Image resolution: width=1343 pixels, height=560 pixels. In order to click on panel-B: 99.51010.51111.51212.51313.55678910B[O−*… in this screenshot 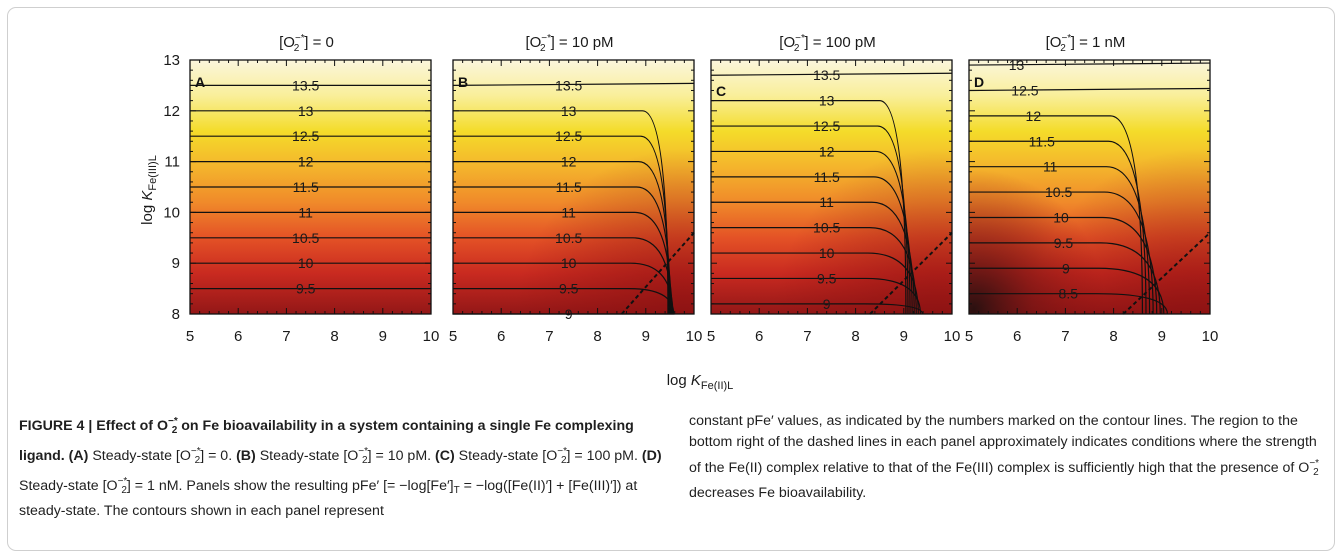, I will do `click(576, 189)`.